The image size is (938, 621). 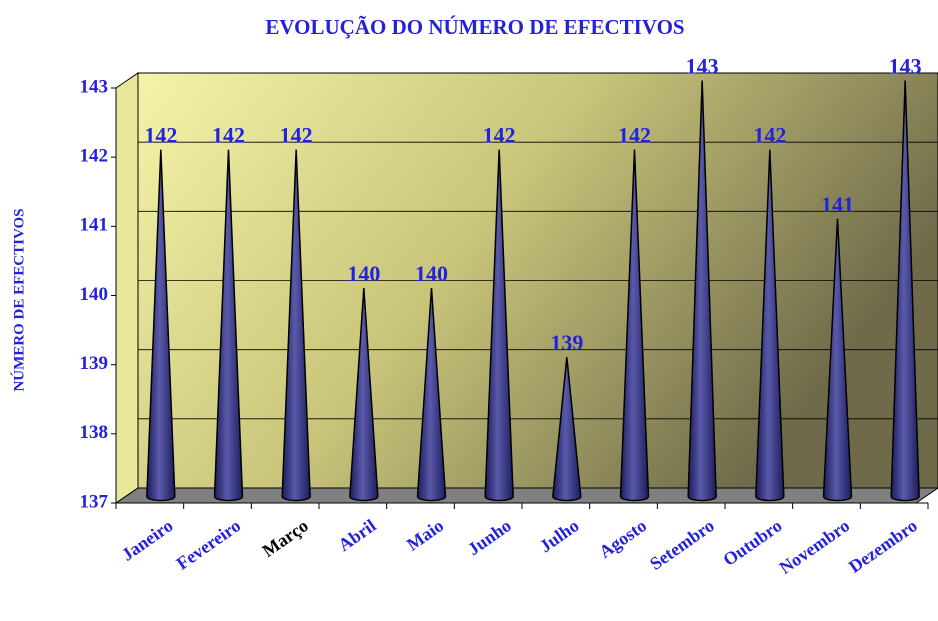 What do you see at coordinates (18, 299) in the screenshot?
I see `y-axis-title: NÚMERO DE EFECTIVOS` at bounding box center [18, 299].